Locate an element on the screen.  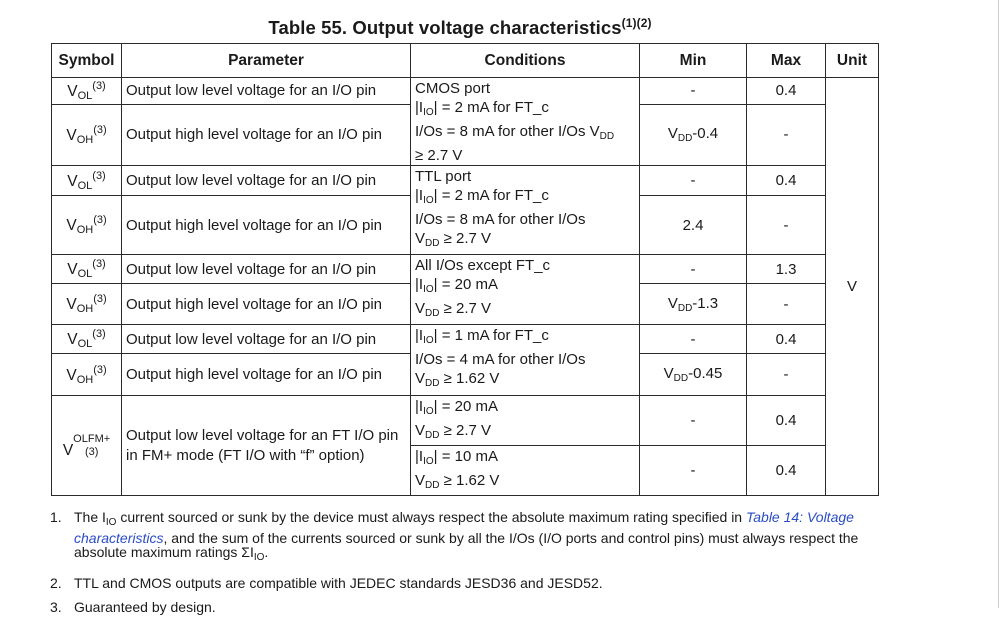
max-cell: 1.3 is located at coordinates (786, 269).